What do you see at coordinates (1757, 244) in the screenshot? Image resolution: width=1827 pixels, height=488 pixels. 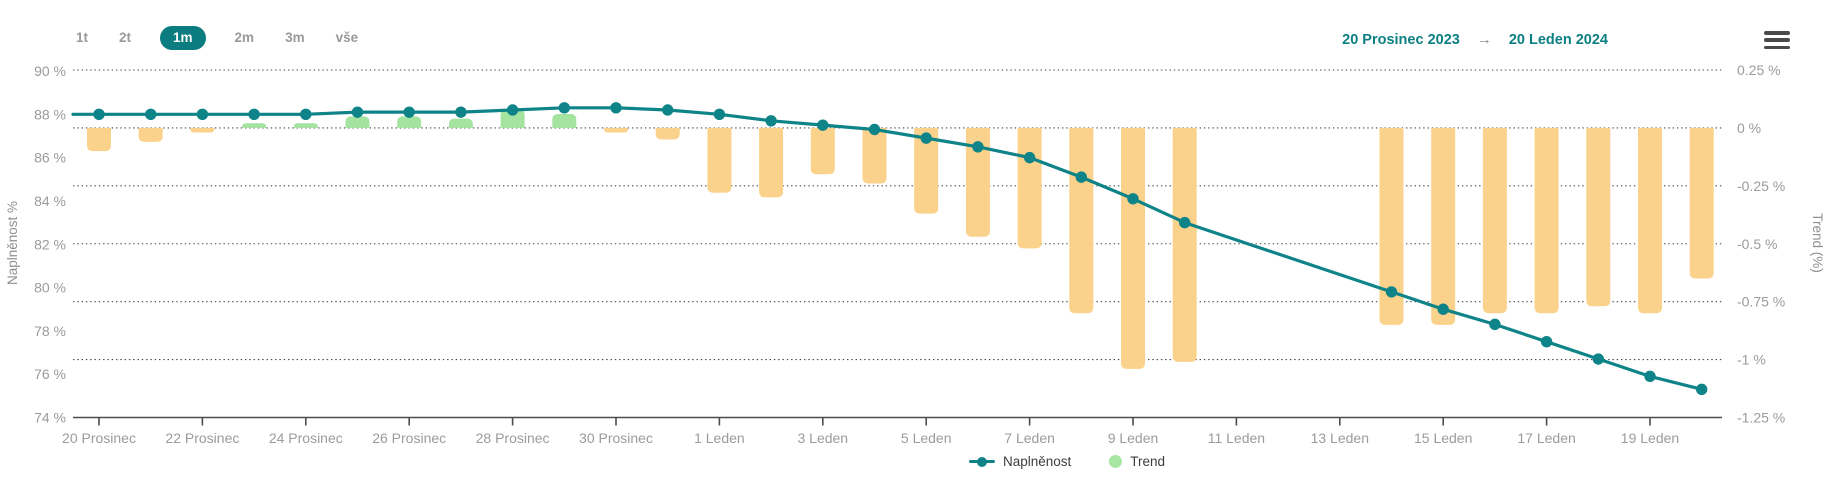 I see `y-axis-right-tick-label: -0.5 %` at bounding box center [1757, 244].